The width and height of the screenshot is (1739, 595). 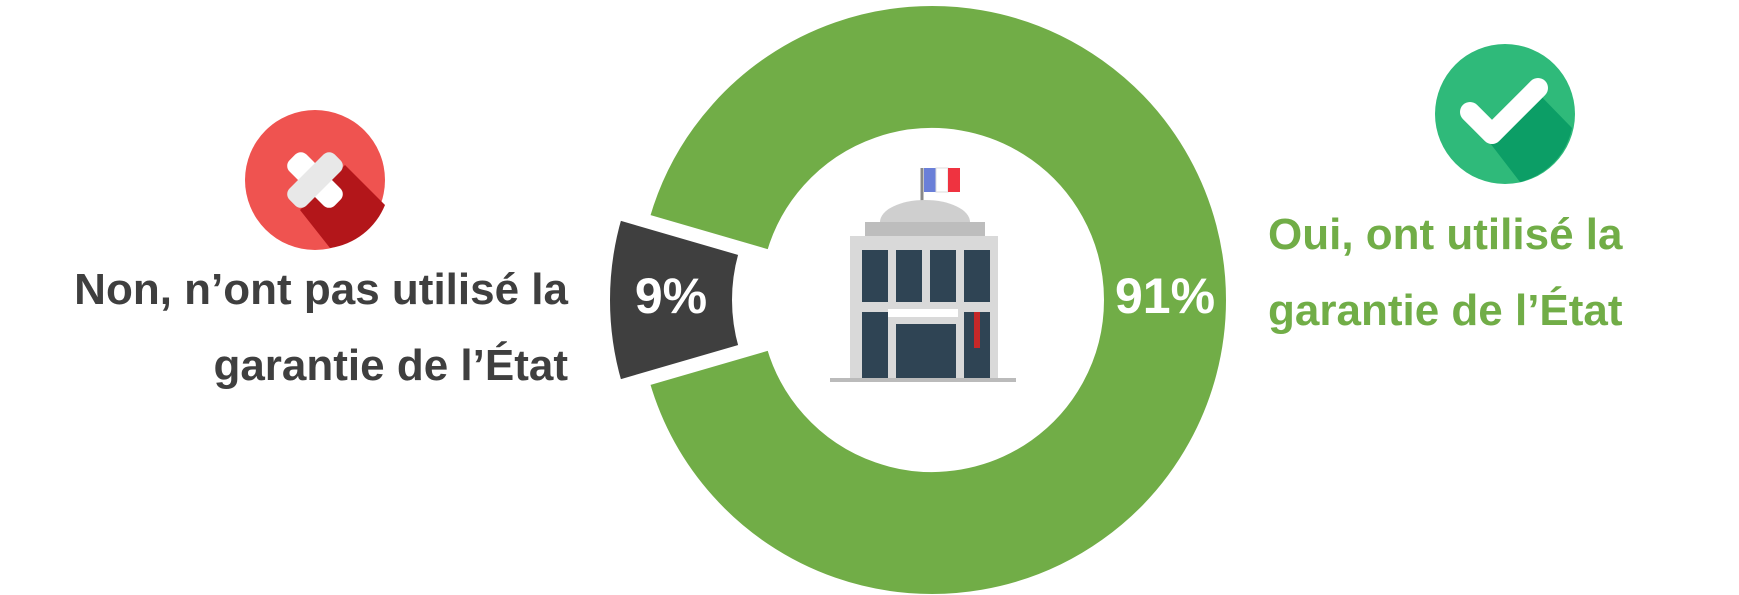 I want to click on building-icon, so click(x=923, y=274).